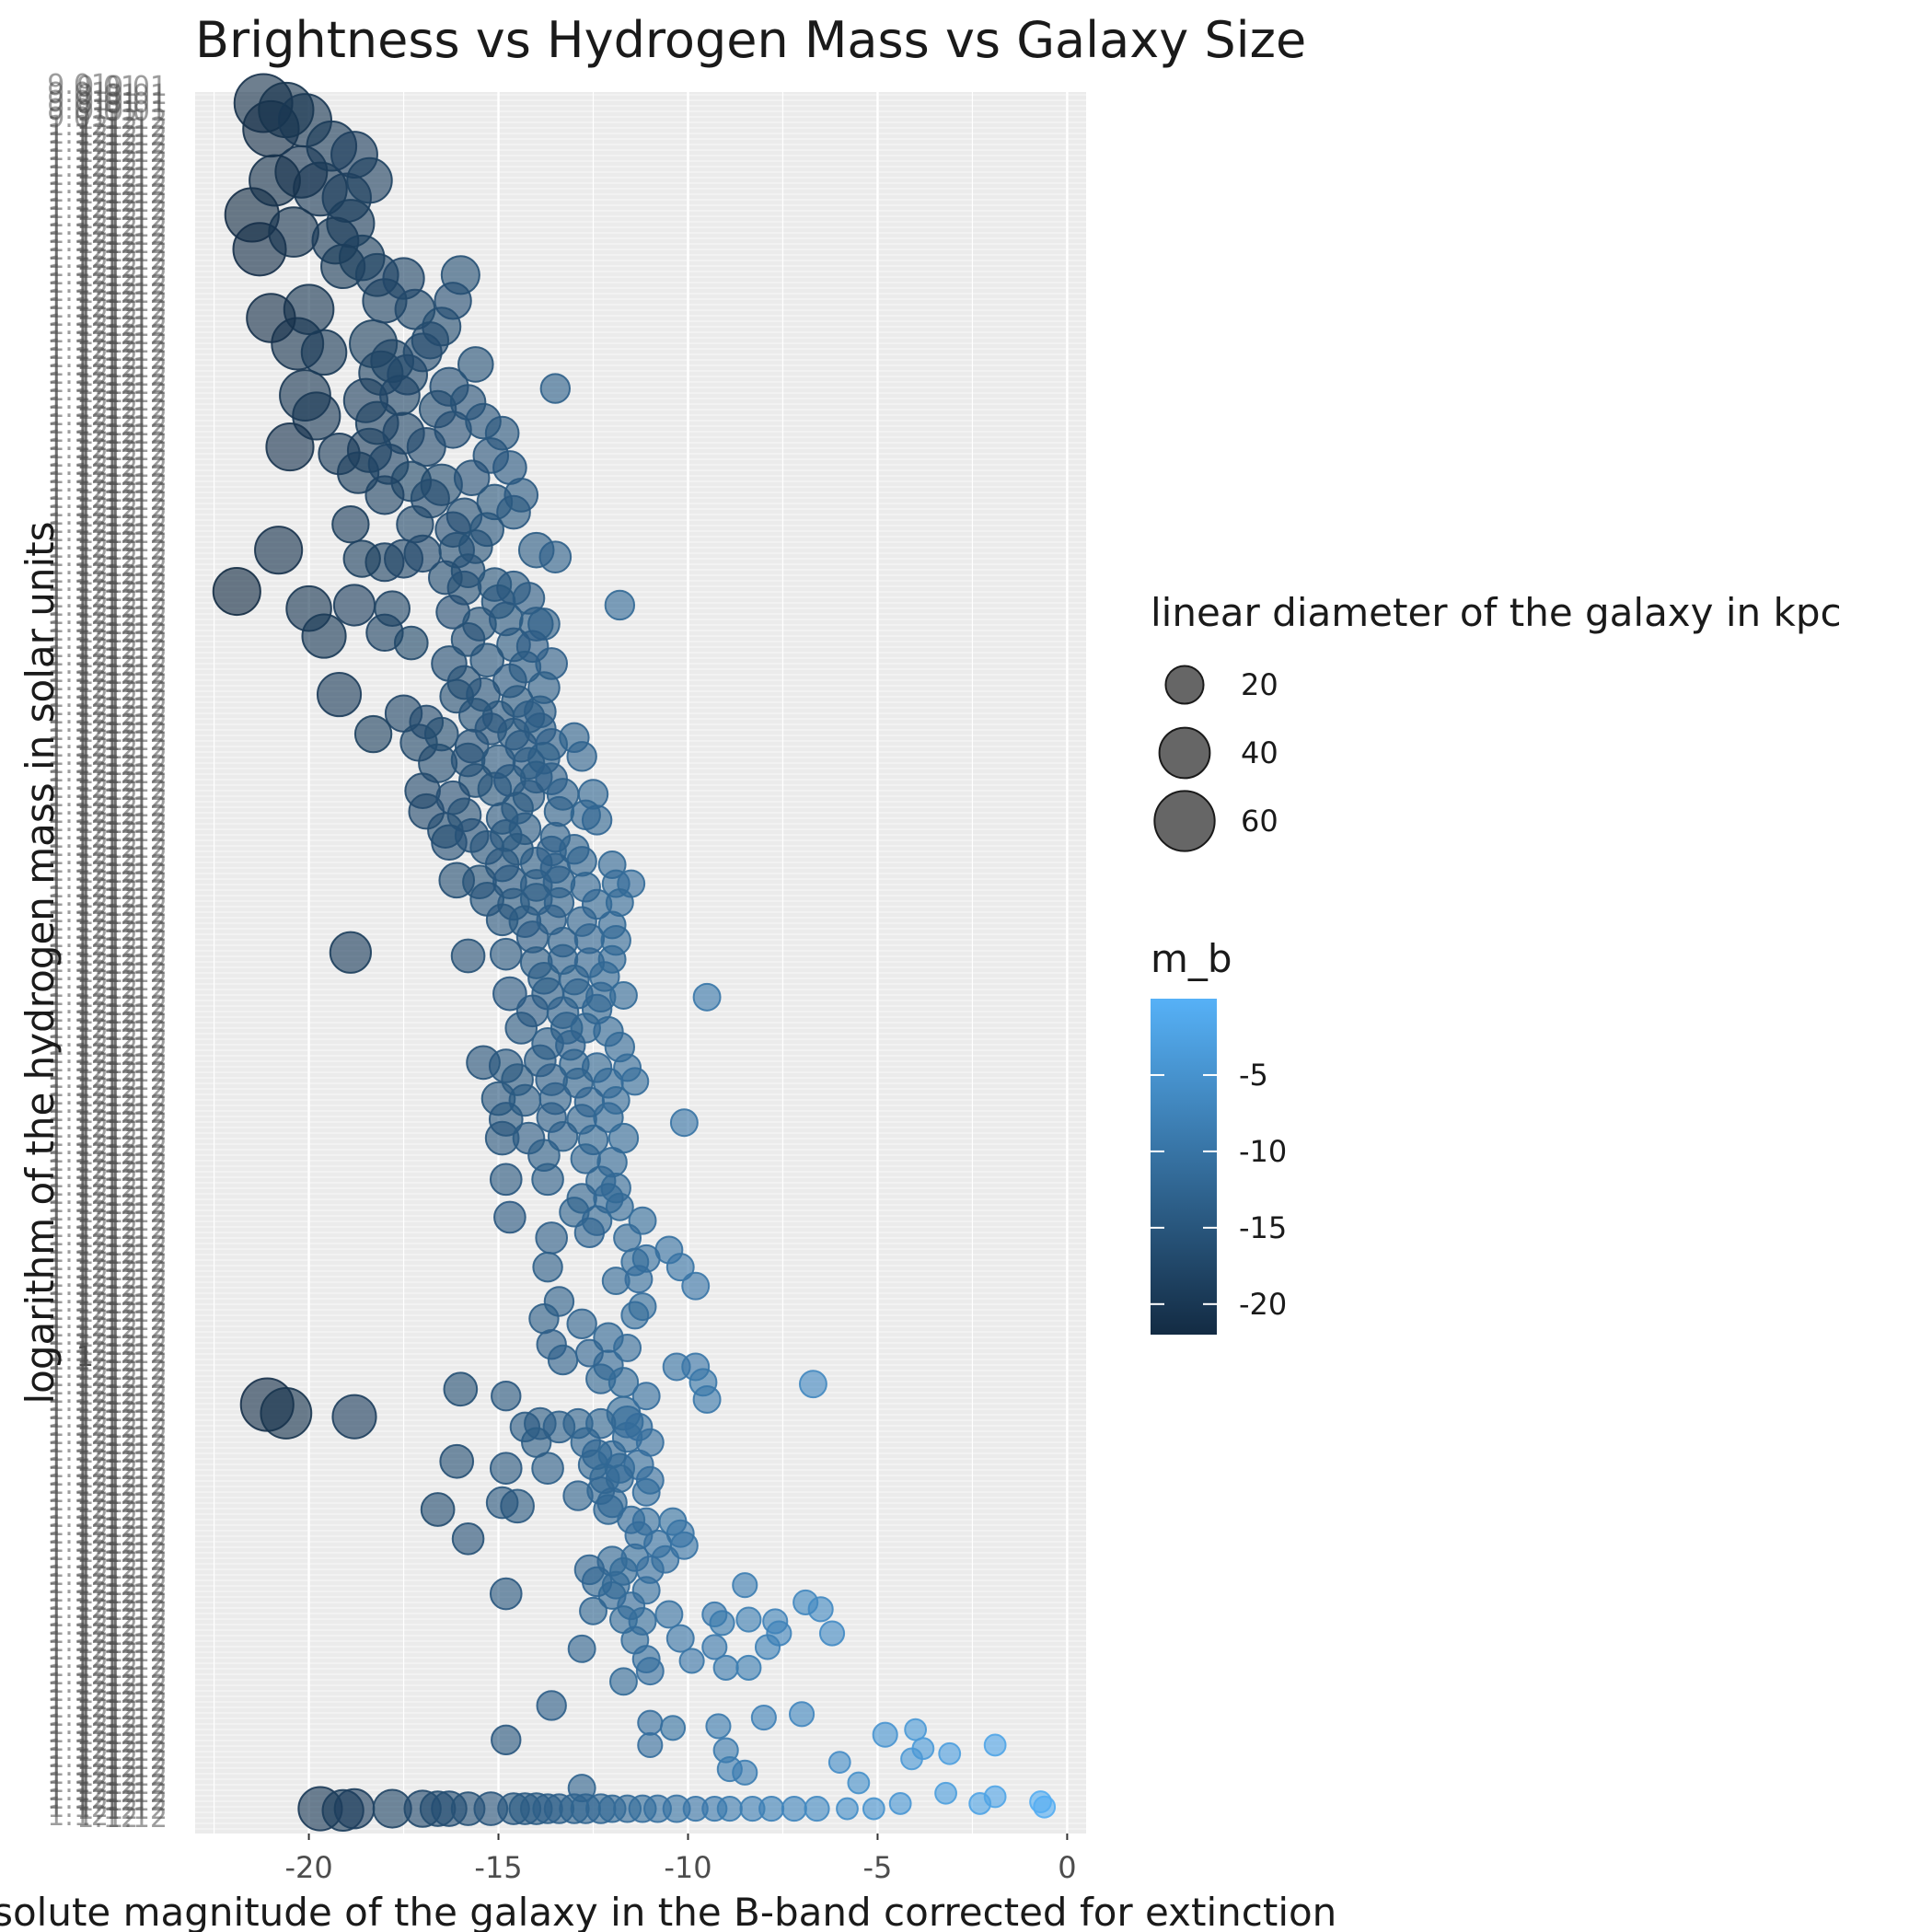 The height and width of the screenshot is (1932, 1932). What do you see at coordinates (1497, 613) in the screenshot?
I see `size-legend-title: linear diameter of the galaxy in kpc` at bounding box center [1497, 613].